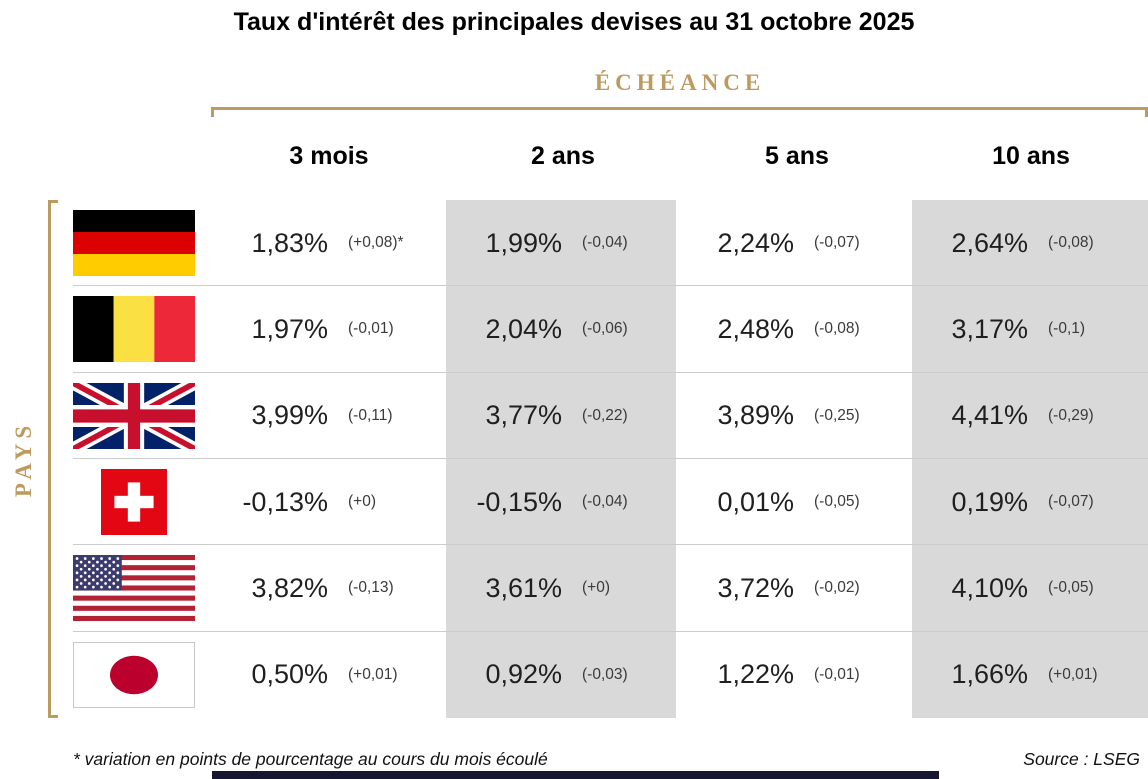 Image resolution: width=1148 pixels, height=779 pixels. I want to click on rate-cell: 3,72% (-0,02), so click(795, 588).